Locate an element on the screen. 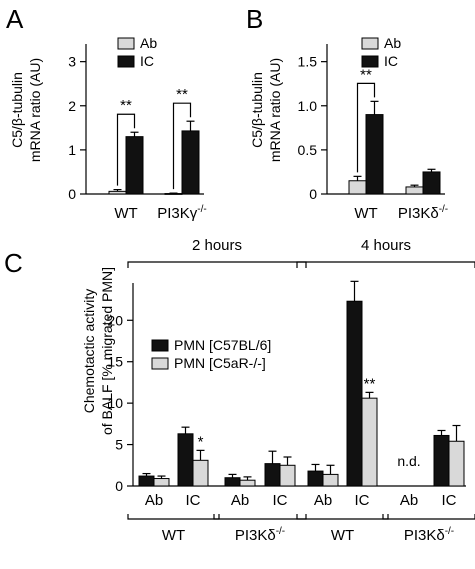  panel-letter: C is located at coordinates (13, 263).